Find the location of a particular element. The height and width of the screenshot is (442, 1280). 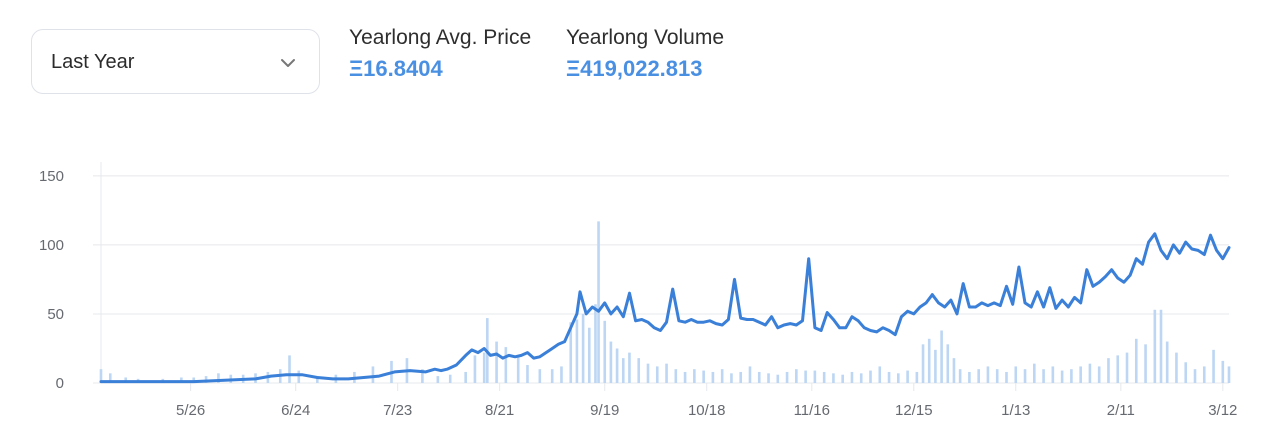

volume-stat: Yearlong Volume Ξ419,022.813 is located at coordinates (645, 54).